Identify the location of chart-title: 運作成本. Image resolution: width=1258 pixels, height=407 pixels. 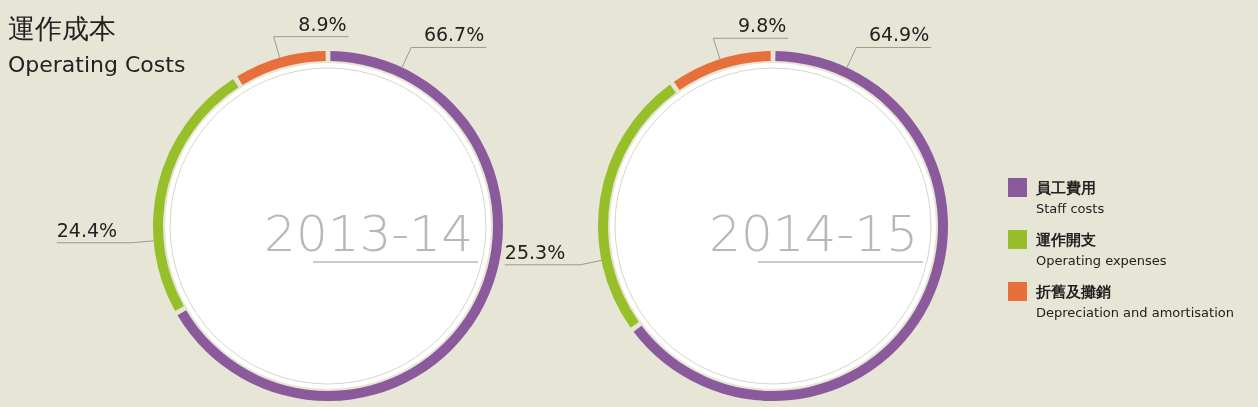
(62, 28).